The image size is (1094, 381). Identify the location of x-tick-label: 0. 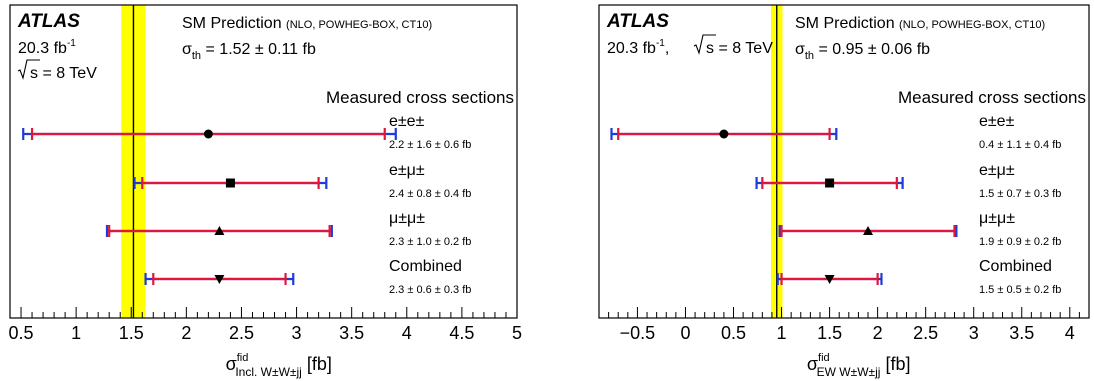
(685, 333).